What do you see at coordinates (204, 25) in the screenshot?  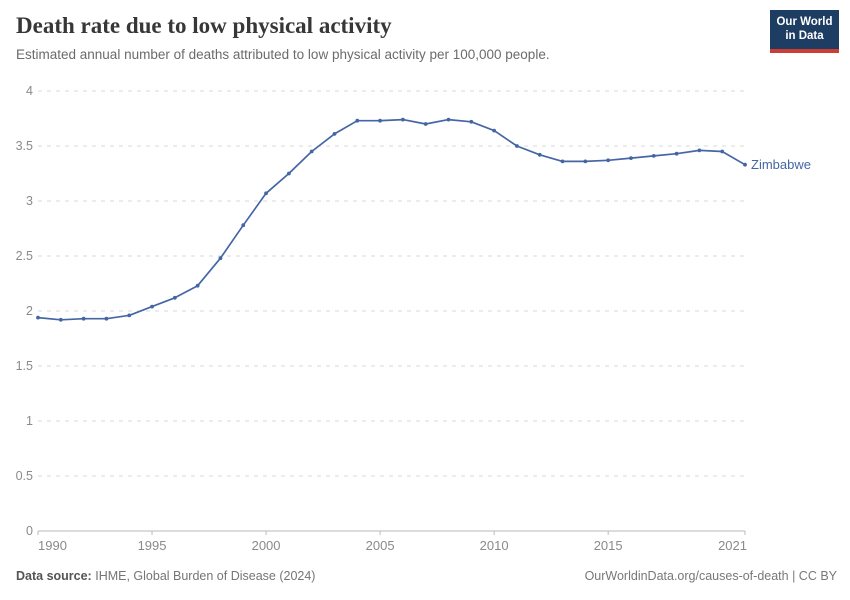 I see `chart-title: Death rate due to low physical activity` at bounding box center [204, 25].